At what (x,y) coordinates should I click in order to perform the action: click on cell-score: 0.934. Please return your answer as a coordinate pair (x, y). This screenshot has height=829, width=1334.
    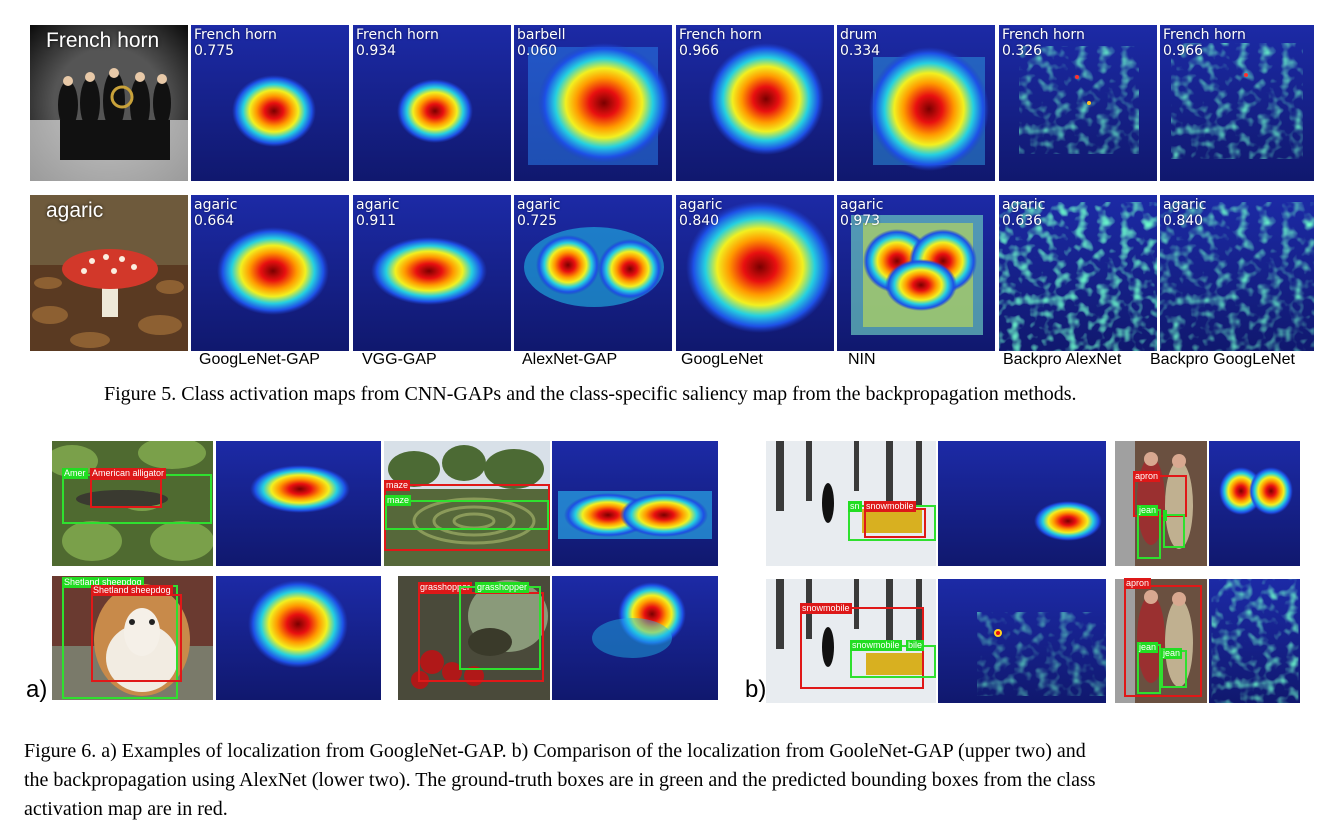
    Looking at the image, I should click on (376, 51).